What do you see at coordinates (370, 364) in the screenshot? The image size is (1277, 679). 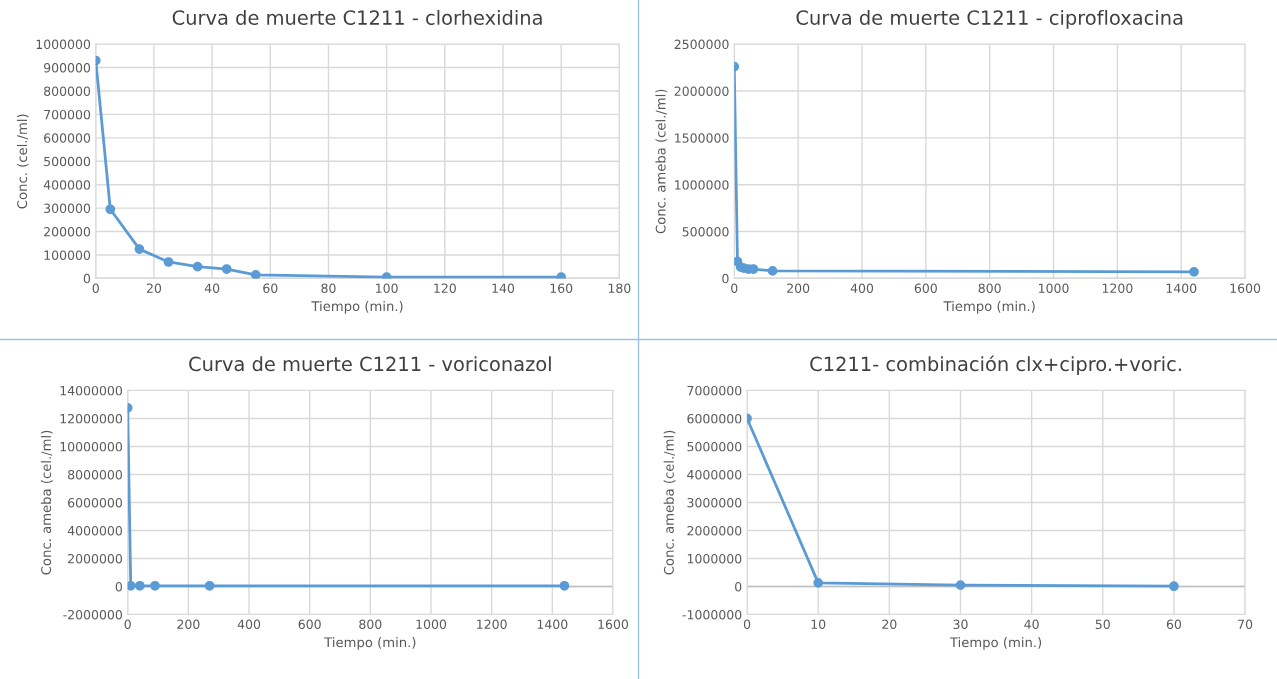 I see `chart-title: Curva de muerte C1211 - voriconazol` at bounding box center [370, 364].